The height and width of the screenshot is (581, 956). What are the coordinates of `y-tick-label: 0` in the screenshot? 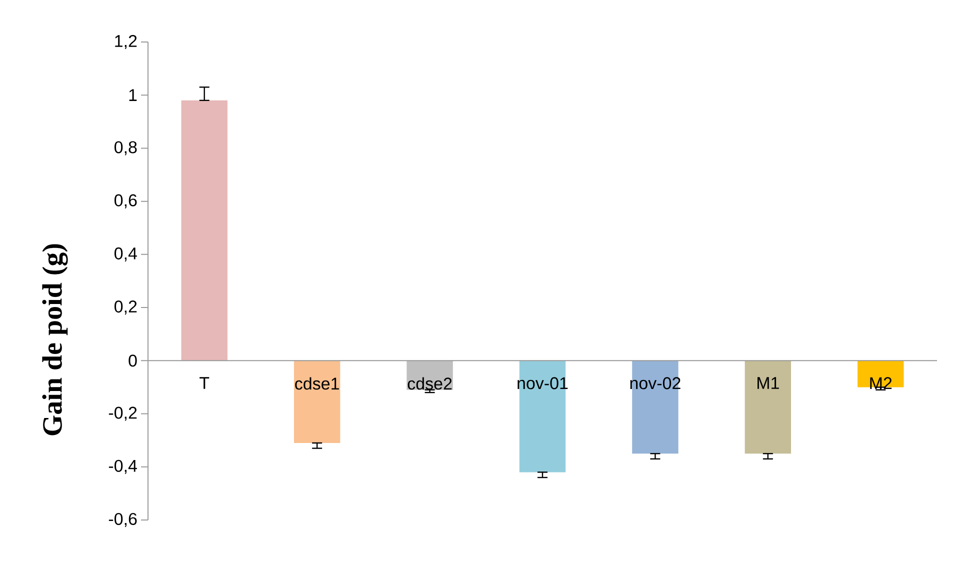 It's located at (132, 360).